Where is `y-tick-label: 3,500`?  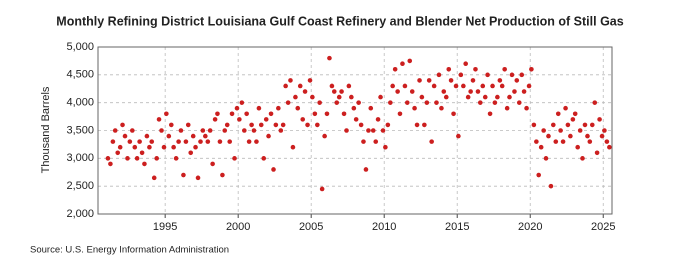 y-tick-label: 3,500 is located at coordinates (80, 130).